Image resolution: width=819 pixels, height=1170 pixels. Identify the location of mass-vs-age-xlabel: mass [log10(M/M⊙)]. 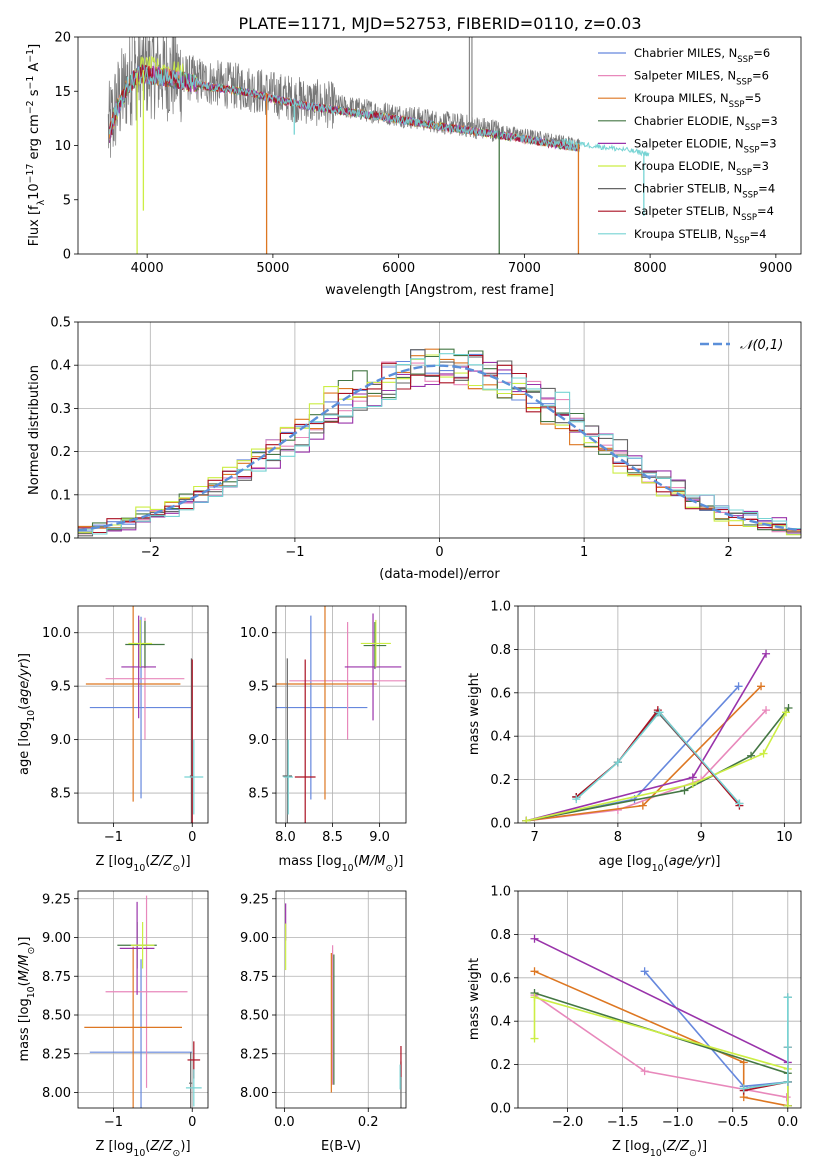
(341, 864).